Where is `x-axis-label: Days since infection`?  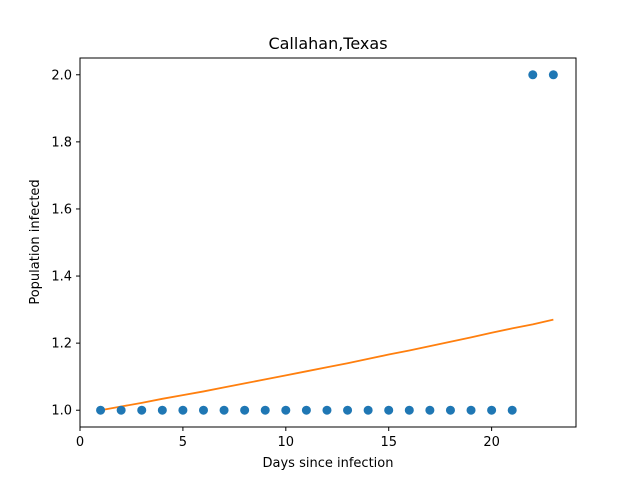 x-axis-label: Days since infection is located at coordinates (328, 463).